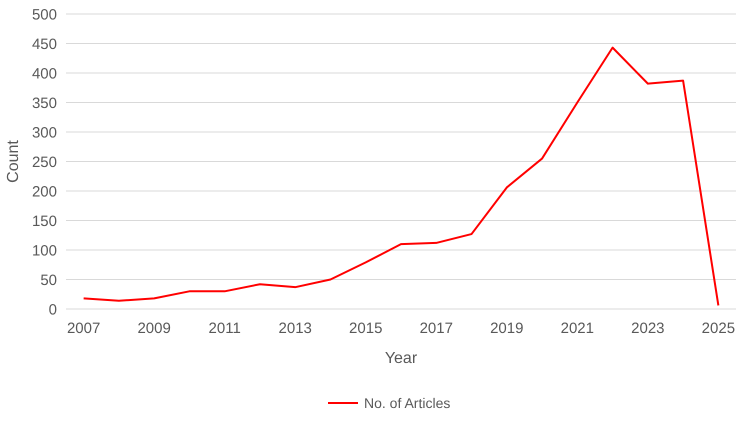 Image resolution: width=744 pixels, height=423 pixels. What do you see at coordinates (577, 328) in the screenshot?
I see `x-tick-label: 2021` at bounding box center [577, 328].